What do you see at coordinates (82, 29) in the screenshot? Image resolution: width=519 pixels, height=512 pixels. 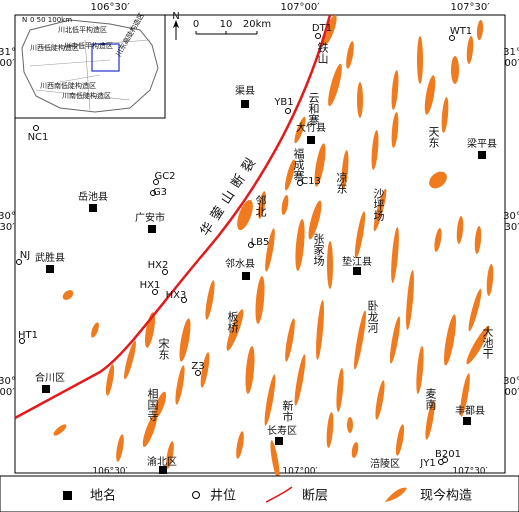 I see `inset-region: 川北低平构造区` at bounding box center [82, 29].